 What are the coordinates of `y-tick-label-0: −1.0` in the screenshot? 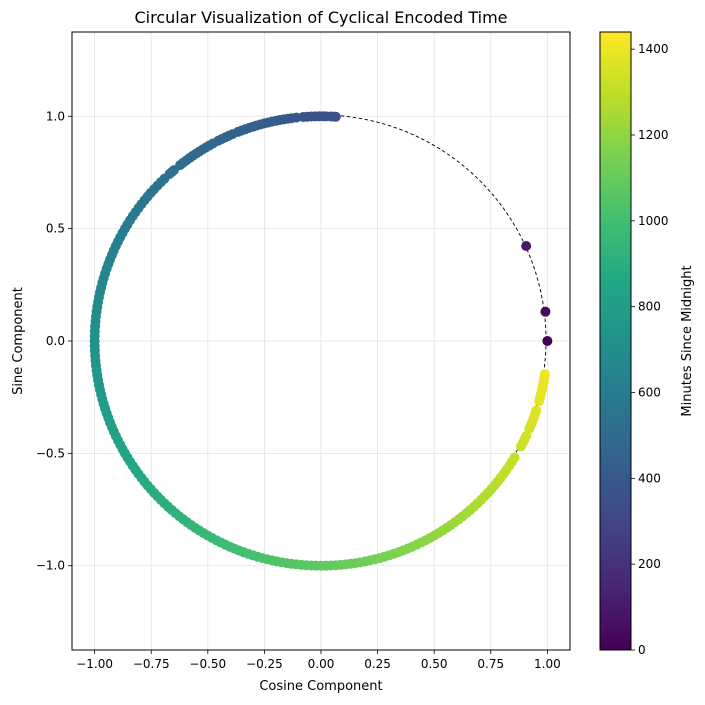 It's located at (50, 566).